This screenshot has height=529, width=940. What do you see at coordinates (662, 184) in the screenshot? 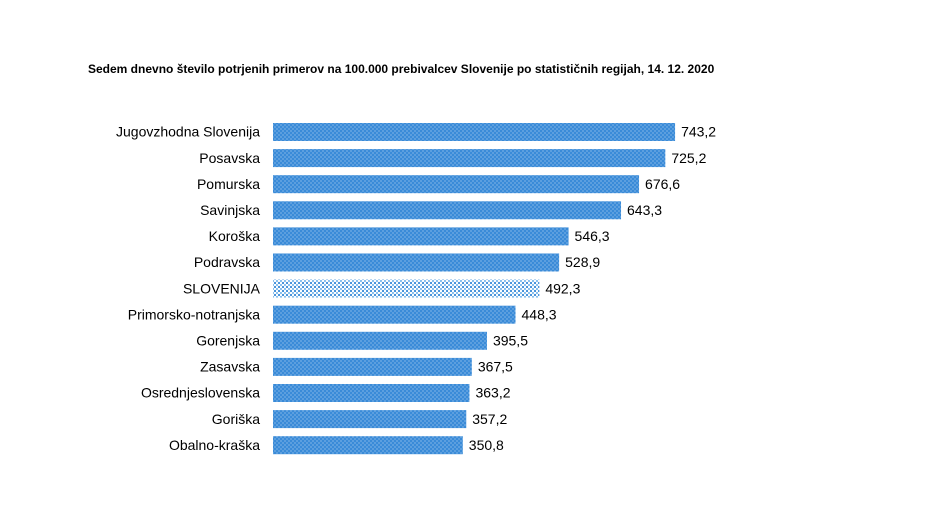
I see `value-label: 676,6` at bounding box center [662, 184].